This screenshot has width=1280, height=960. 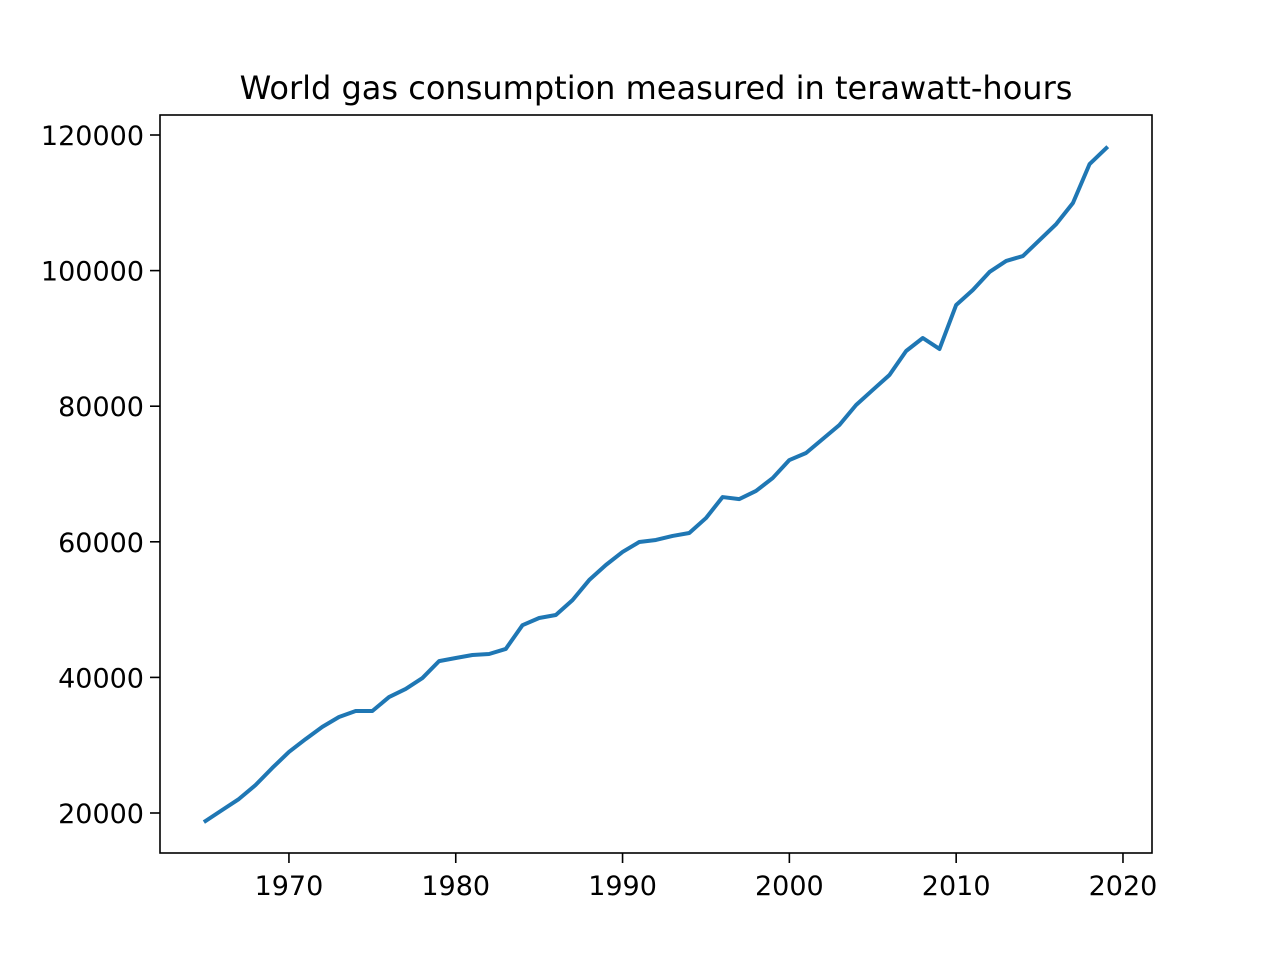 I want to click on x-tick-label: 2020, so click(x=1123, y=886).